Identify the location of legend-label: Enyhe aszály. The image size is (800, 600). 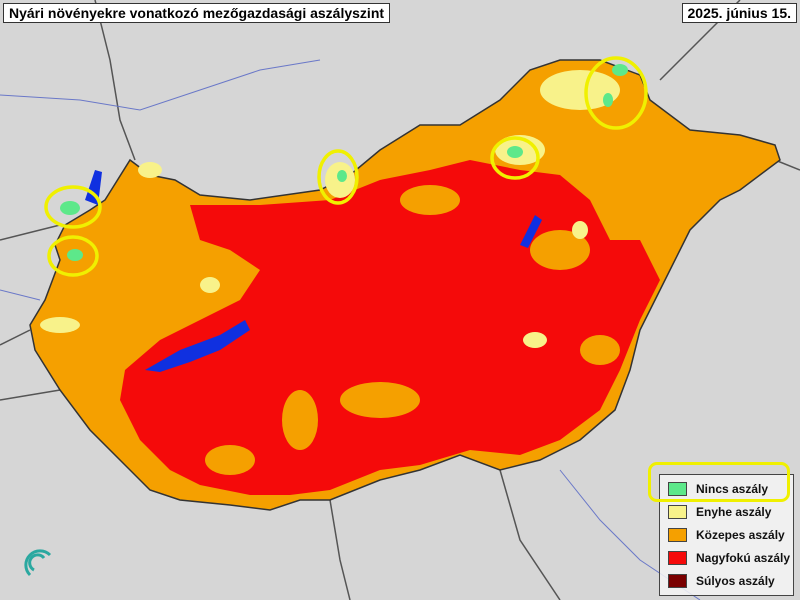
(734, 512).